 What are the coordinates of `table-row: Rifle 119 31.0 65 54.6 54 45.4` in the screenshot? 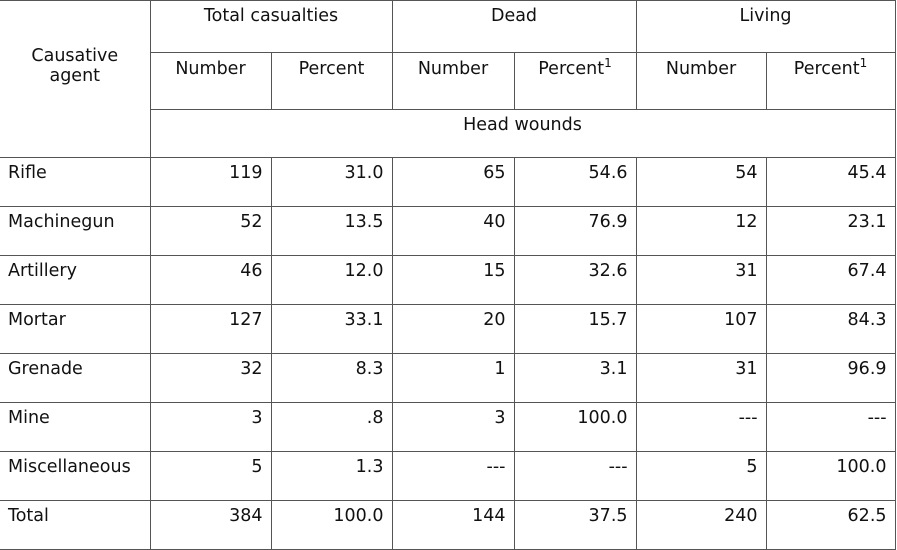 It's located at (448, 182).